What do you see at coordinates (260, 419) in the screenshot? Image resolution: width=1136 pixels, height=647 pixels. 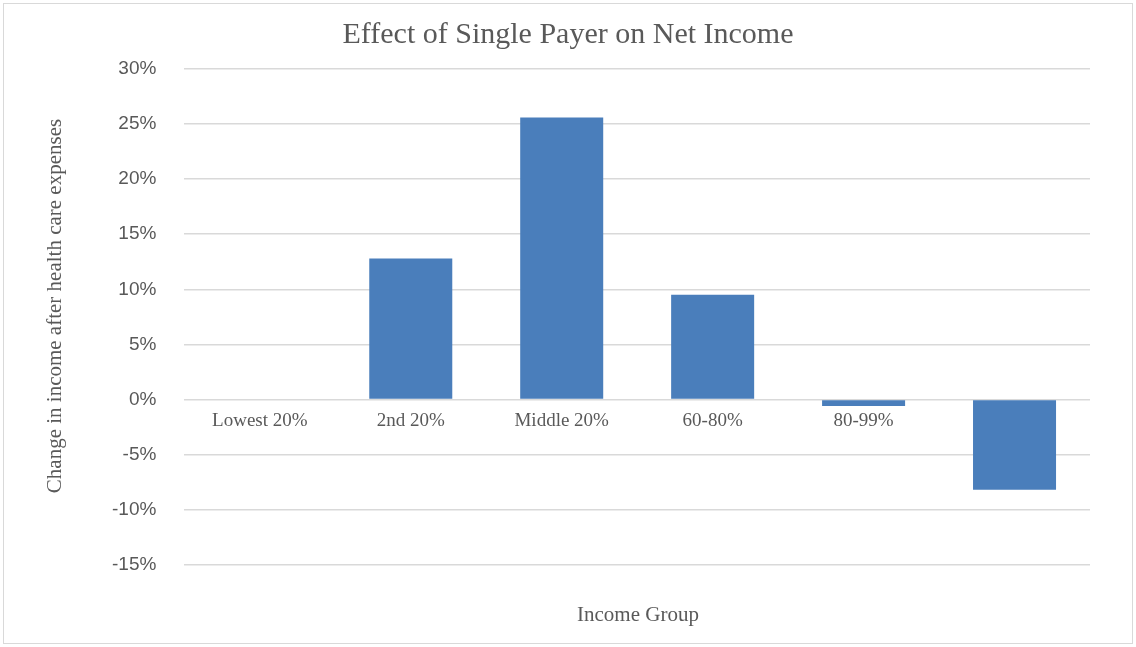 I see `x-tick-label: Lowest 20%` at bounding box center [260, 419].